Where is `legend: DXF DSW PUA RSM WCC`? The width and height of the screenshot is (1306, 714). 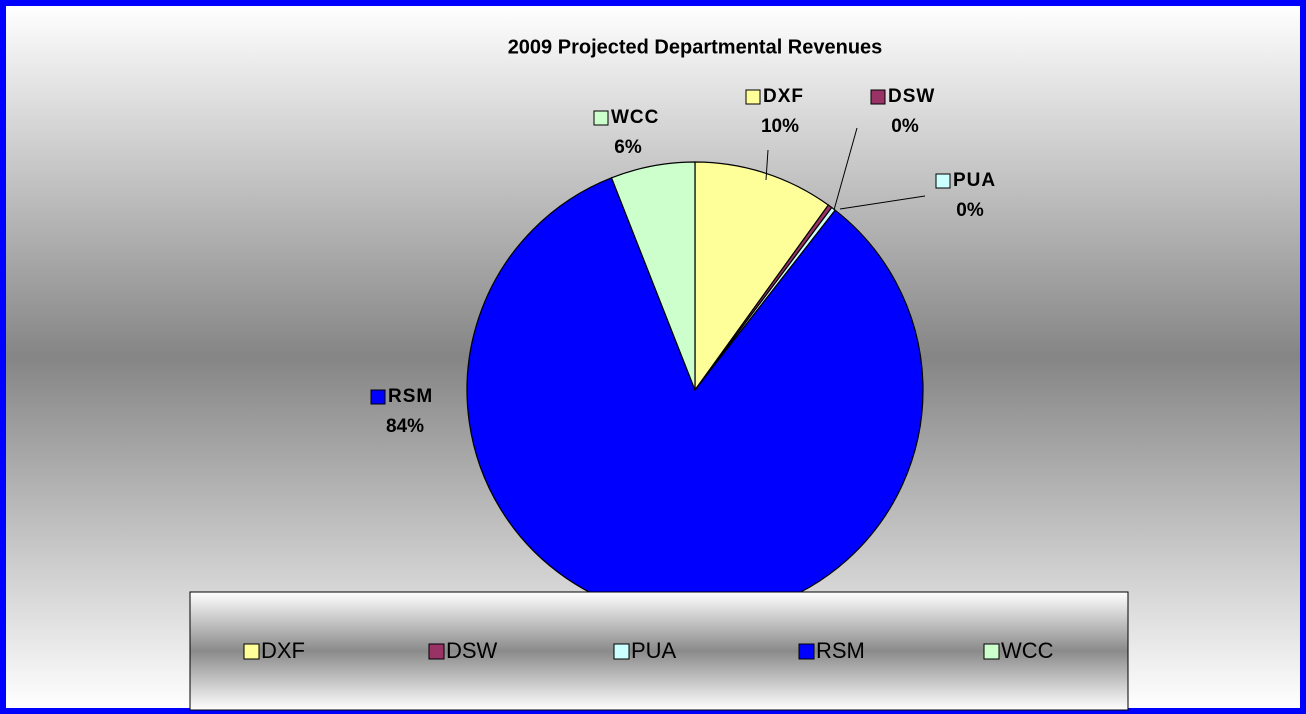 legend: DXF DSW PUA RSM WCC is located at coordinates (648, 650).